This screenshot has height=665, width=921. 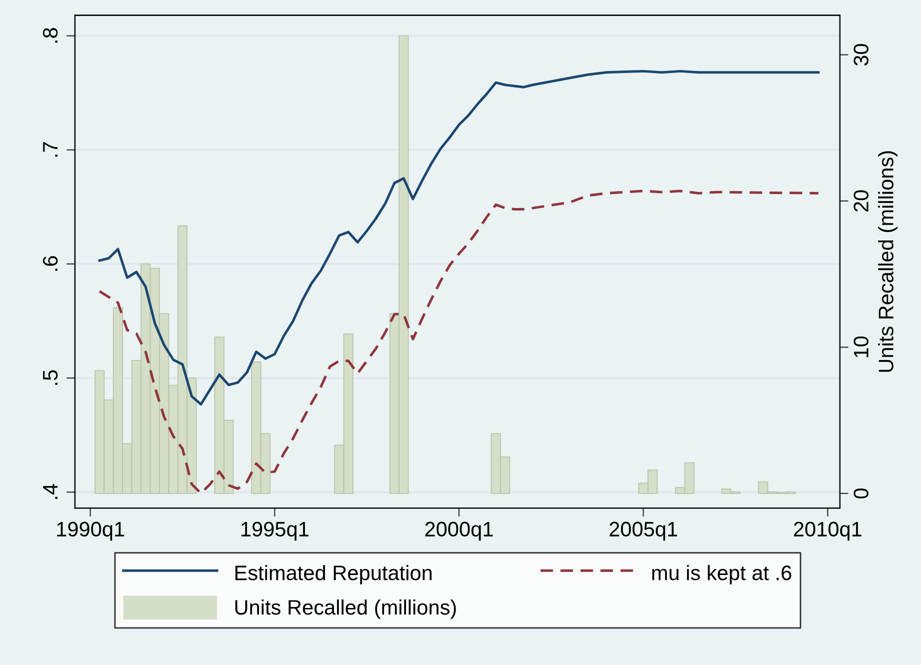 I want to click on x-tick-label: 2010q1, so click(x=828, y=531).